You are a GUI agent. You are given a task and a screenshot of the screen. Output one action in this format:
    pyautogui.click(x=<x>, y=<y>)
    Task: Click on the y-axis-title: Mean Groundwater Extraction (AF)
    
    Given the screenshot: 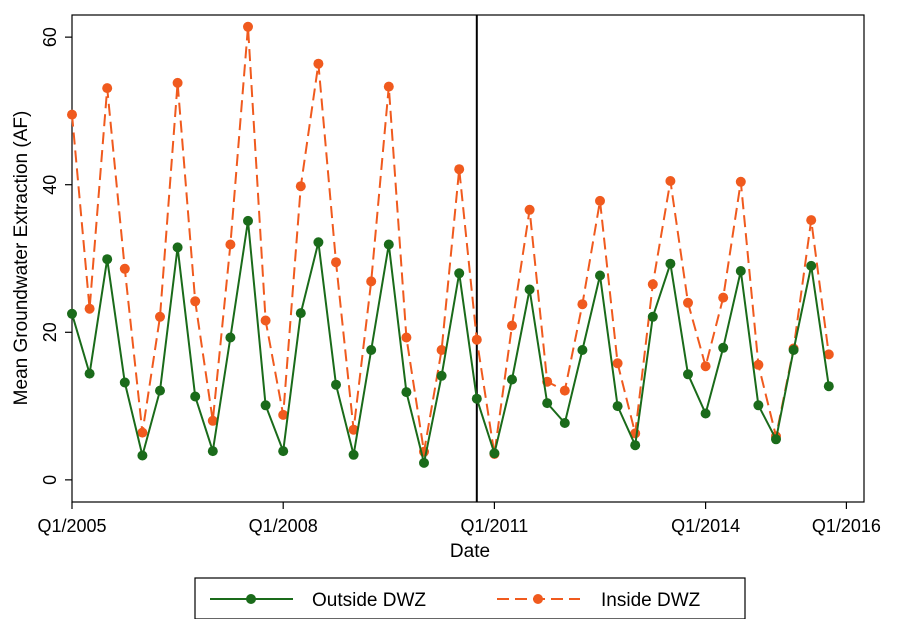 What is the action you would take?
    pyautogui.click(x=21, y=258)
    